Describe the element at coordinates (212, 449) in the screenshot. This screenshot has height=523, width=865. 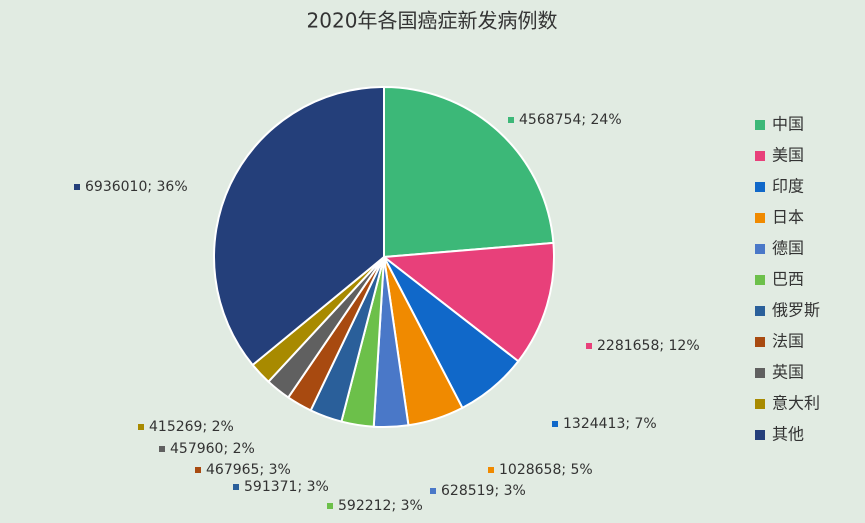
I see `data-label: 457960; 2%` at that location.